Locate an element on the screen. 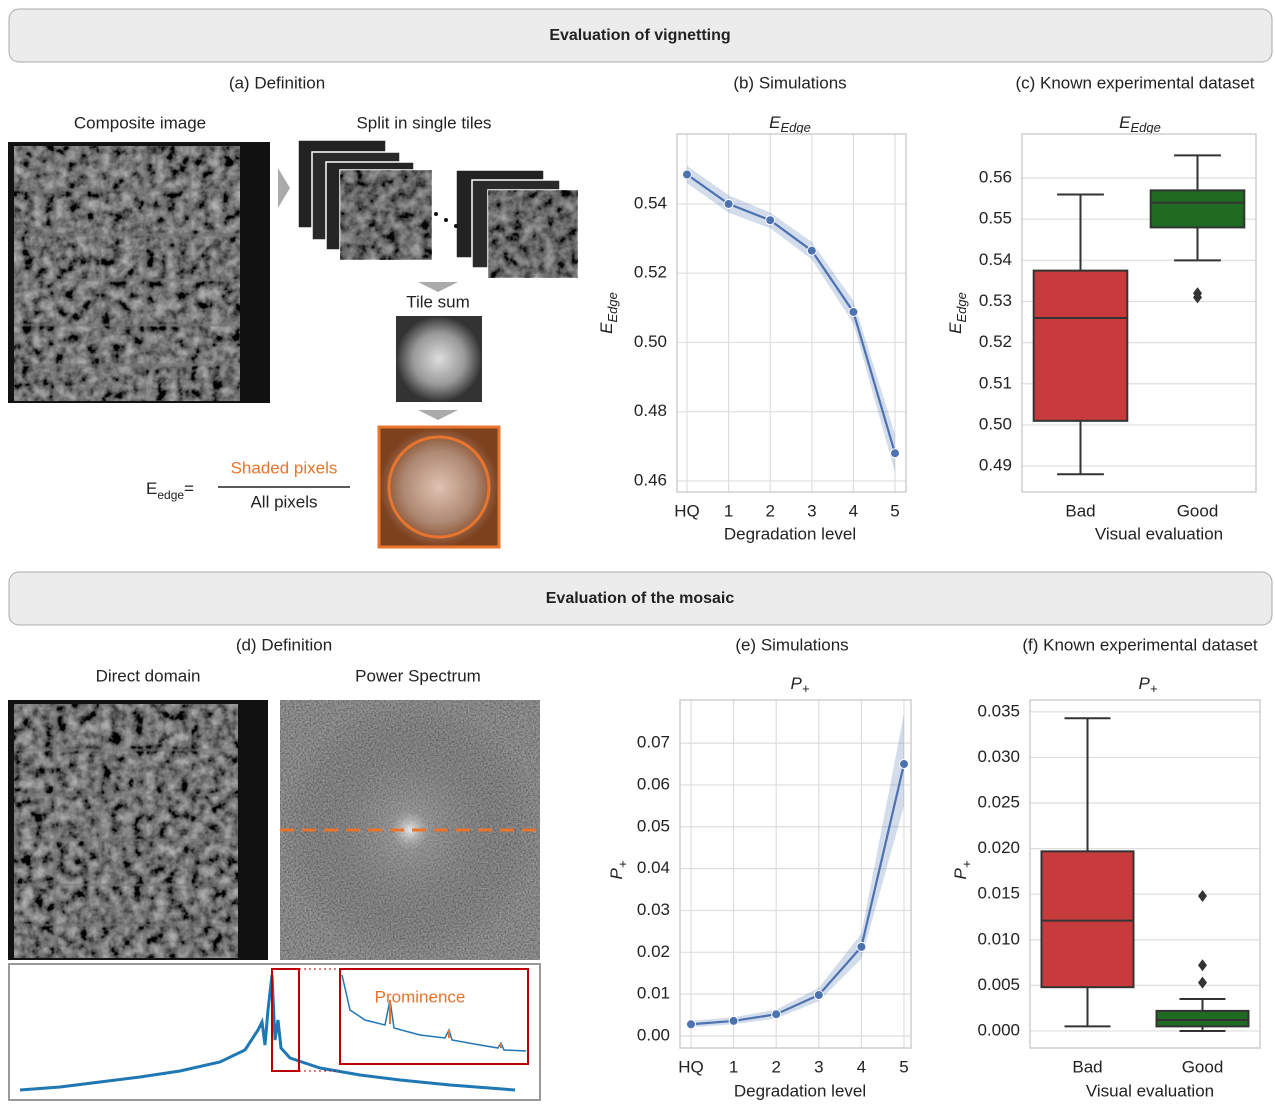  formula-numerator: Shaded pixels is located at coordinates (284, 467).